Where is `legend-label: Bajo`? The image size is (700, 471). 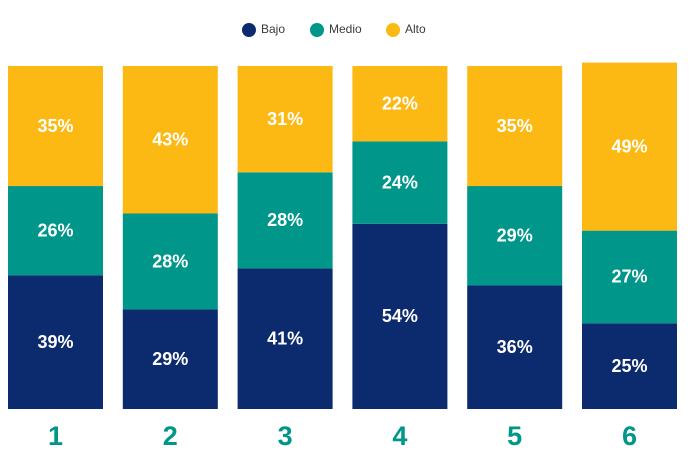
legend-label: Bajo is located at coordinates (273, 29).